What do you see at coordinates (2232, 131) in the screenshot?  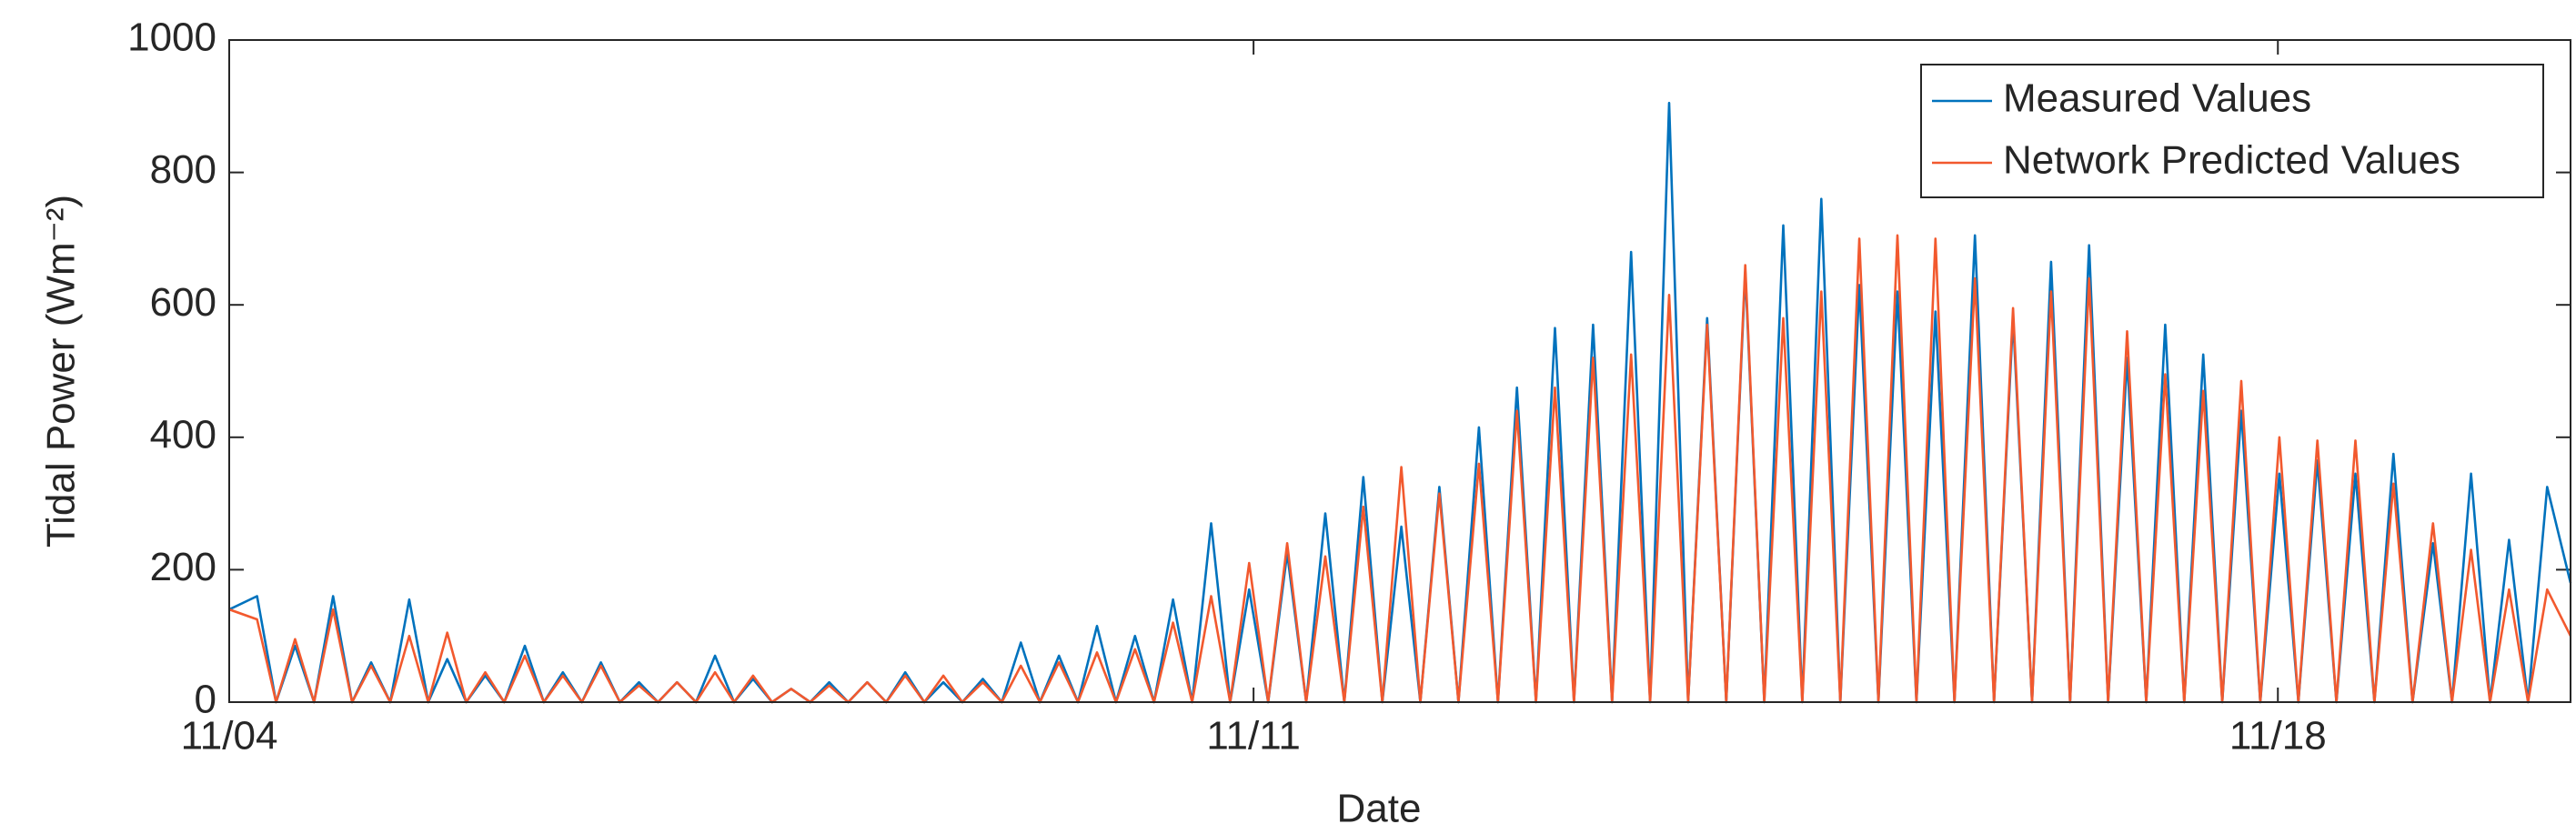 I see `legend-box` at bounding box center [2232, 131].